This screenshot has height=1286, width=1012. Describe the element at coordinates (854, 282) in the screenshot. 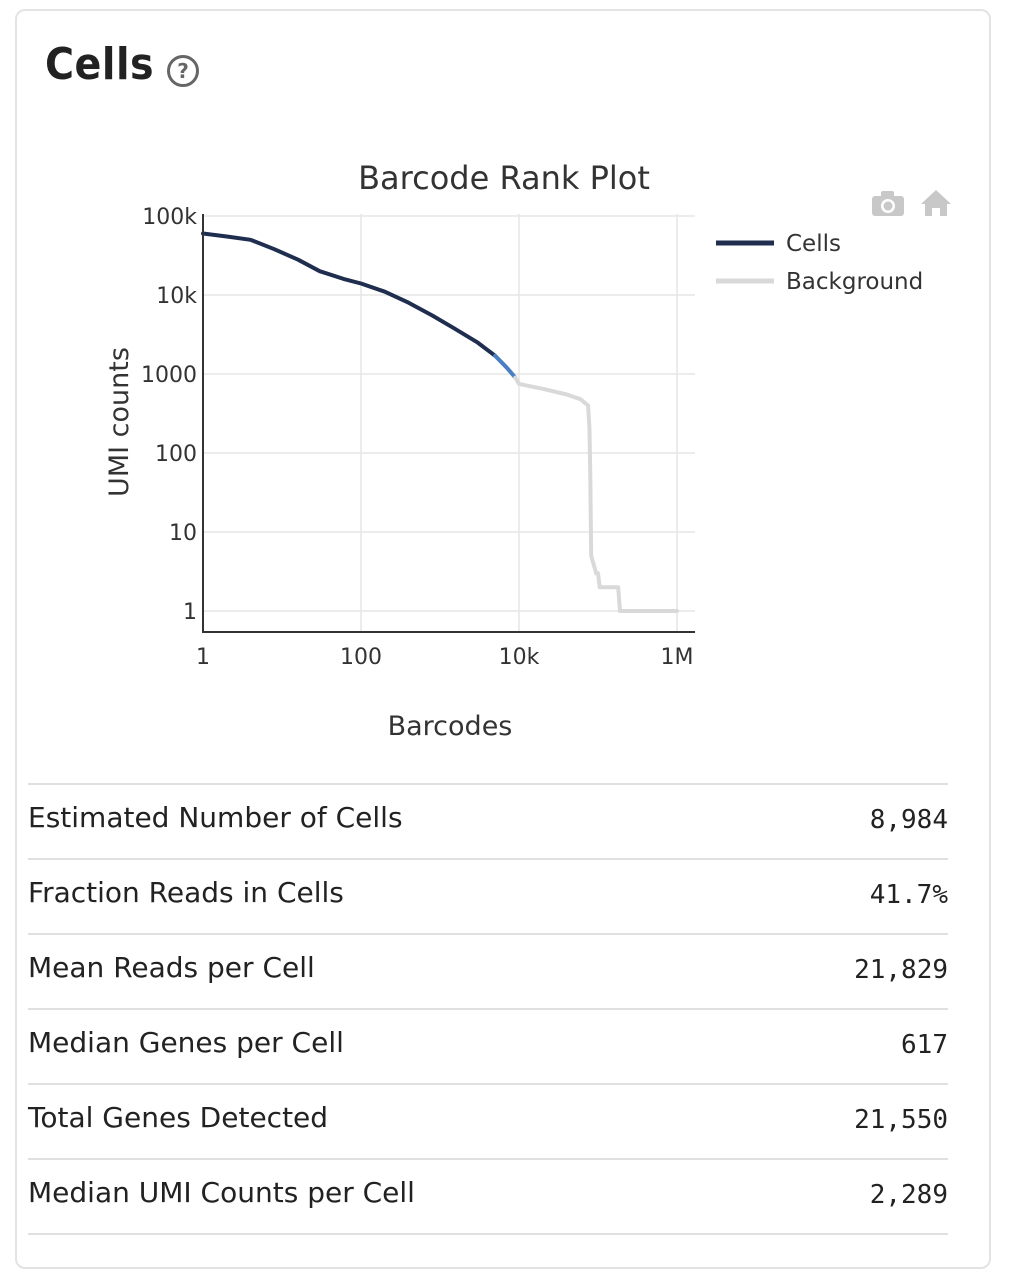

I see `legend-label: Background` at that location.